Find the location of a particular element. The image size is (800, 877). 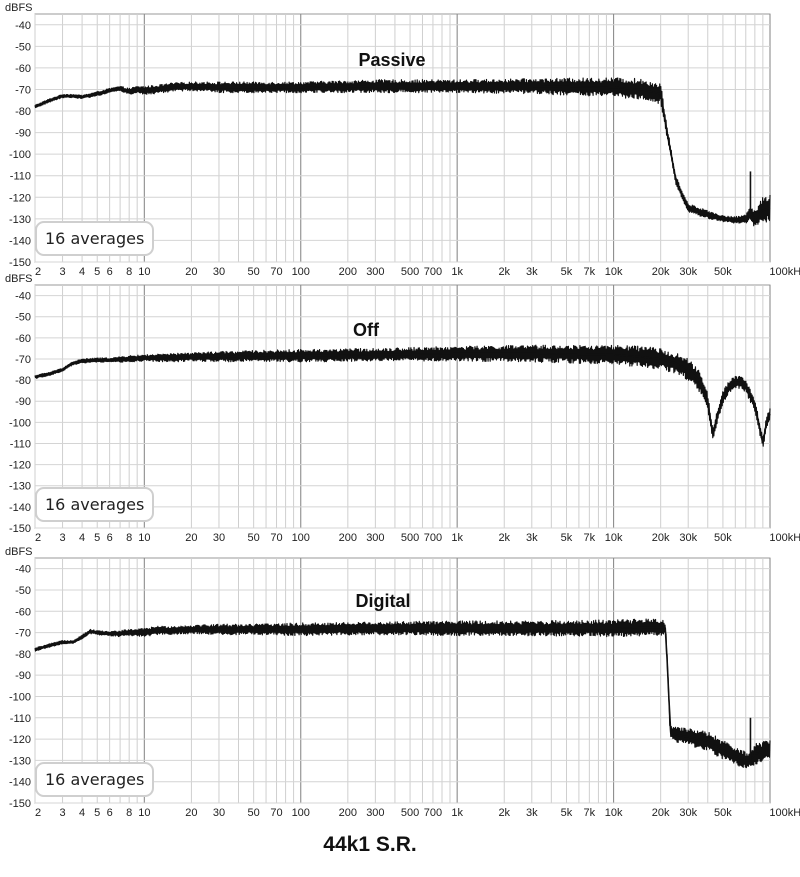

x-tick-label: 100kHz is located at coordinates (784, 538).